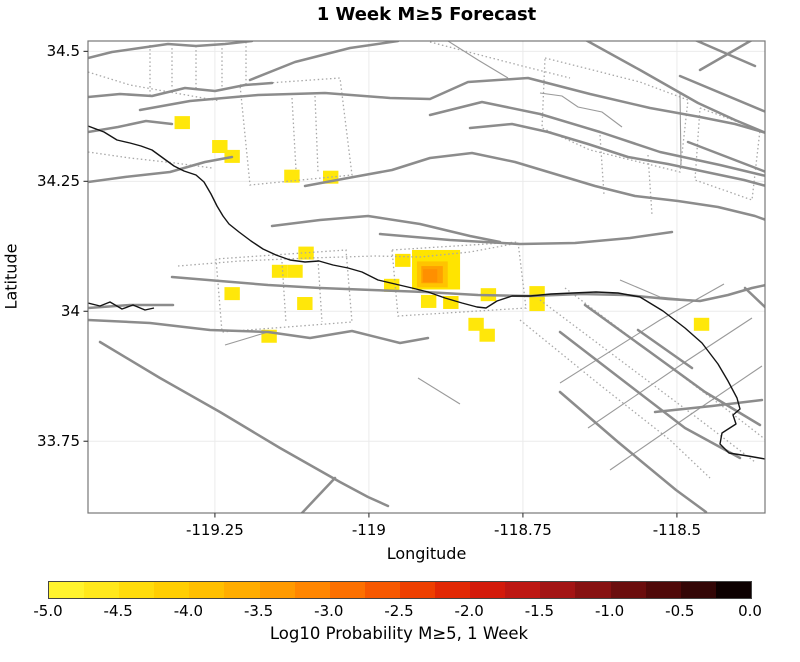 The height and width of the screenshot is (662, 800). Describe the element at coordinates (258, 611) in the screenshot. I see `colorbar-tick-label: -3.5` at that location.